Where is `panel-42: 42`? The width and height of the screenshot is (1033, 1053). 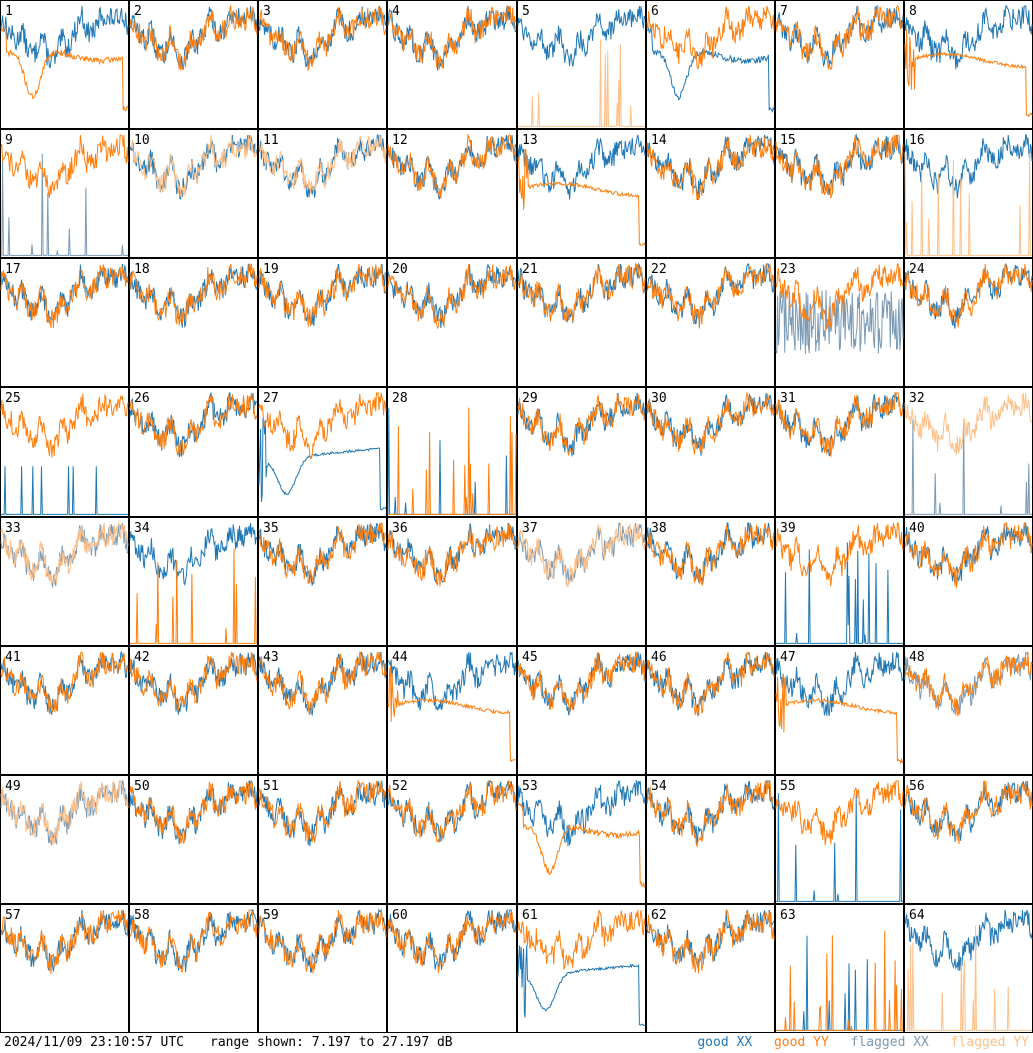
panel-42: 42 is located at coordinates (193, 710).